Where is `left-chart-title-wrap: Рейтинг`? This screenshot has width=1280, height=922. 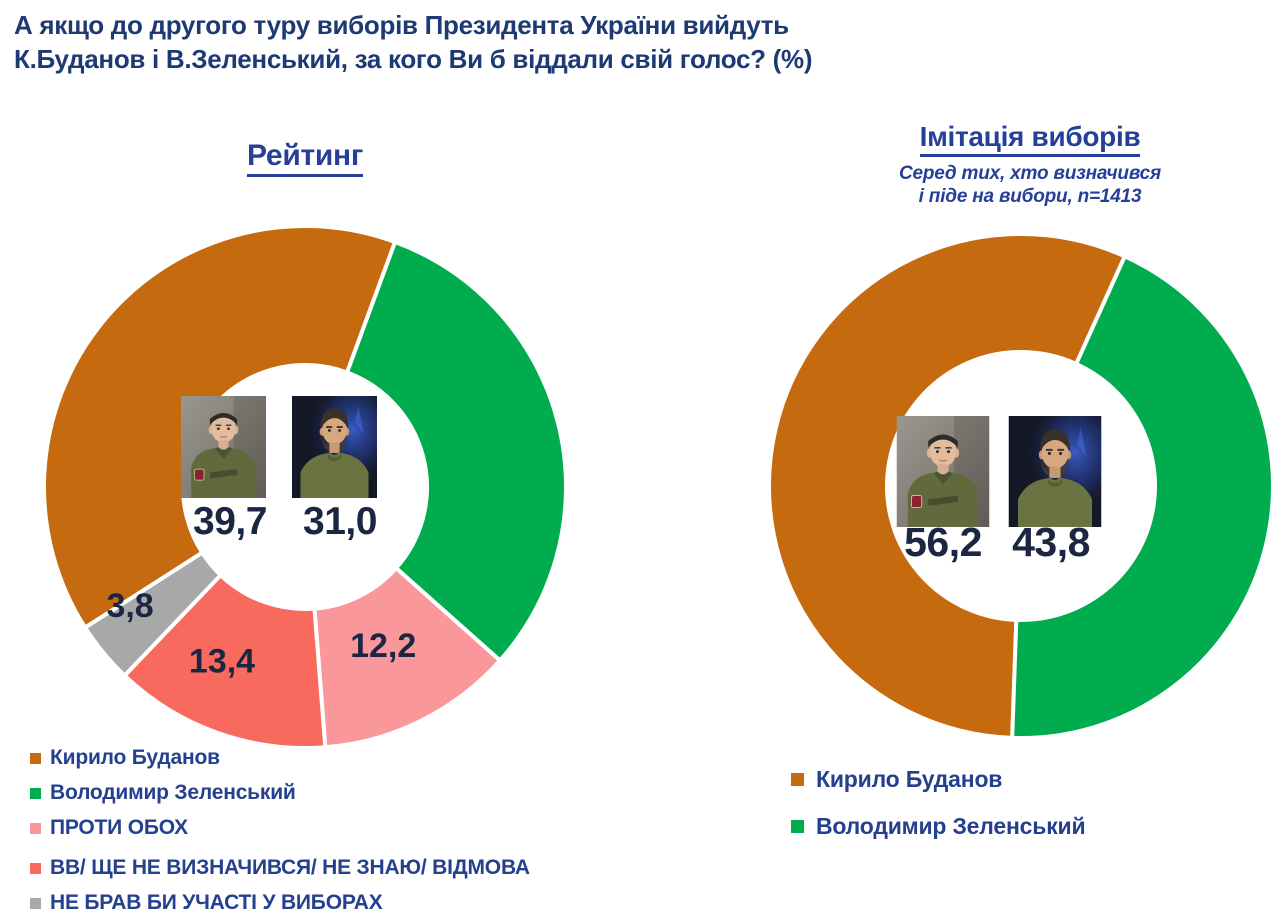 left-chart-title-wrap: Рейтинг is located at coordinates (305, 158).